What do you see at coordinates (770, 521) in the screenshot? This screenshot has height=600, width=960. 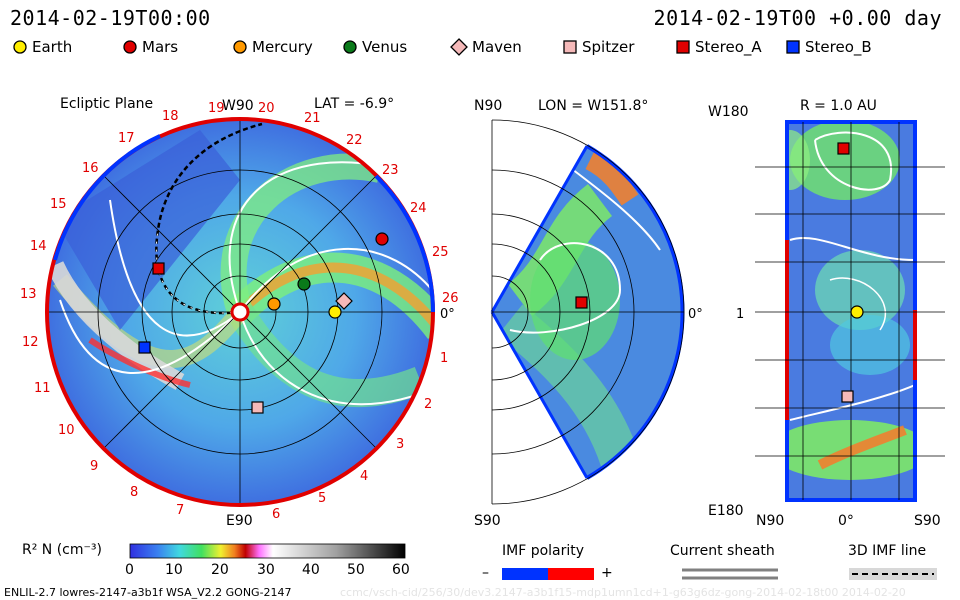 I see `radial-n90-label: N90` at bounding box center [770, 521].